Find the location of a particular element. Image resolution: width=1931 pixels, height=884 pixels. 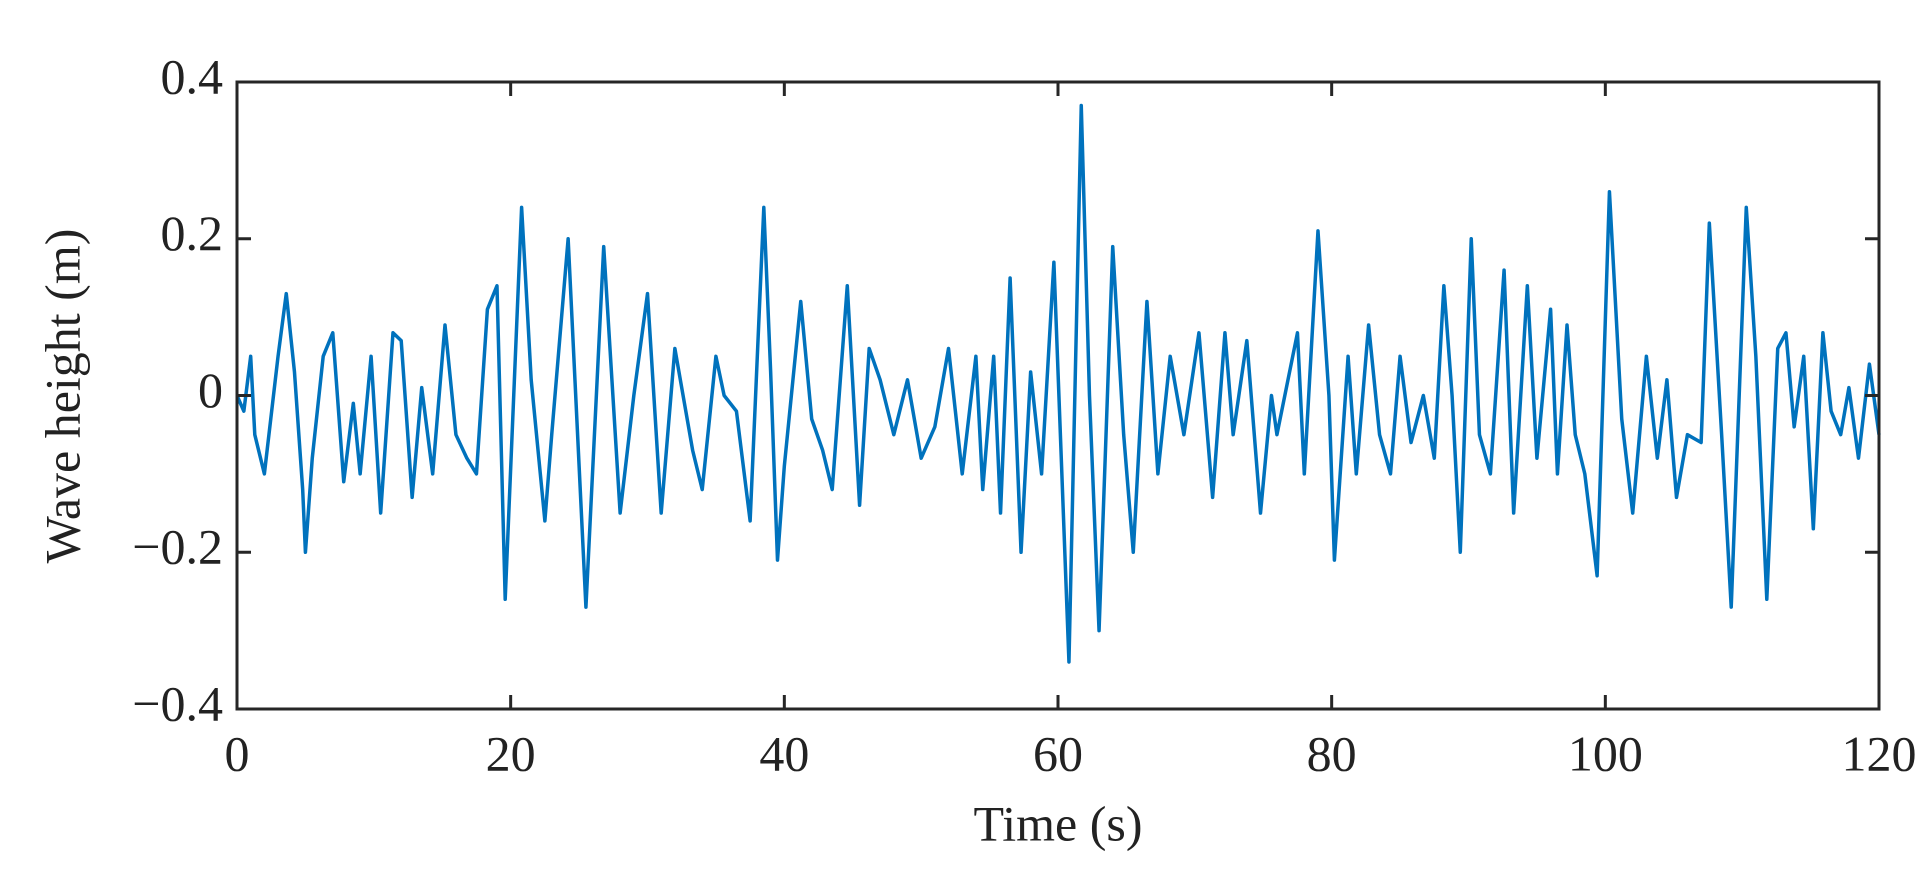

y-tick-label: 0.4 is located at coordinates (192, 76).